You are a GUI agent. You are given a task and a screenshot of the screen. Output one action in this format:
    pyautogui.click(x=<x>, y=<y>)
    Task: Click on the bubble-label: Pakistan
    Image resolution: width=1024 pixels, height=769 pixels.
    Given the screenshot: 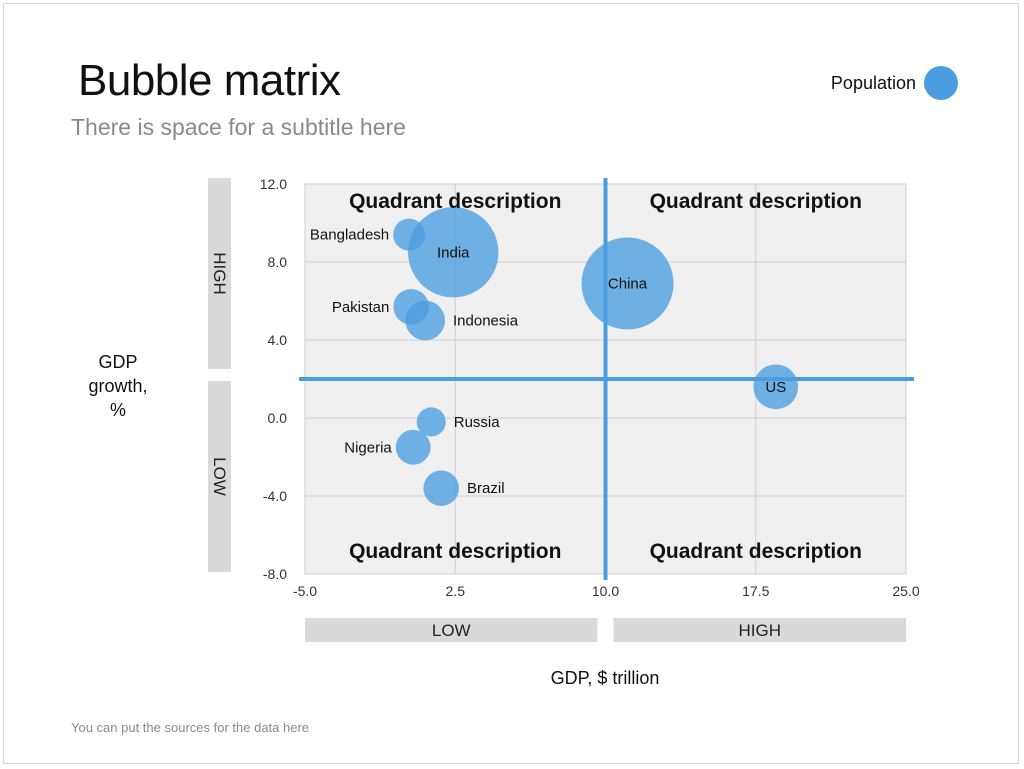 What is the action you would take?
    pyautogui.click(x=361, y=307)
    